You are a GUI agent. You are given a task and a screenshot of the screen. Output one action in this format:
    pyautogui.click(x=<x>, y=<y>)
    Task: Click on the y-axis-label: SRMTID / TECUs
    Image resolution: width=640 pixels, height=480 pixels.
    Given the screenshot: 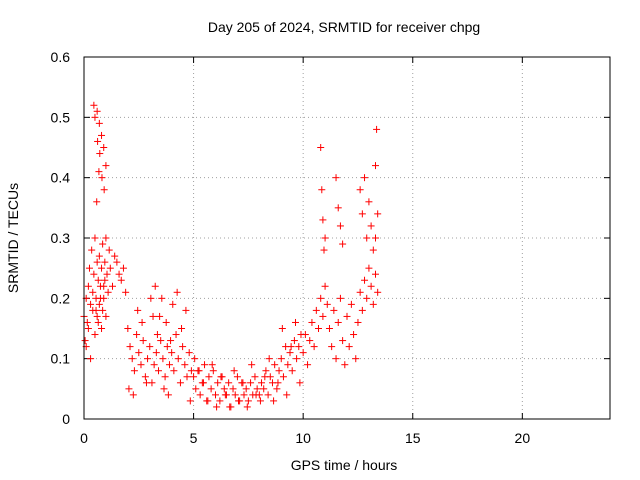 What is the action you would take?
    pyautogui.click(x=13, y=238)
    